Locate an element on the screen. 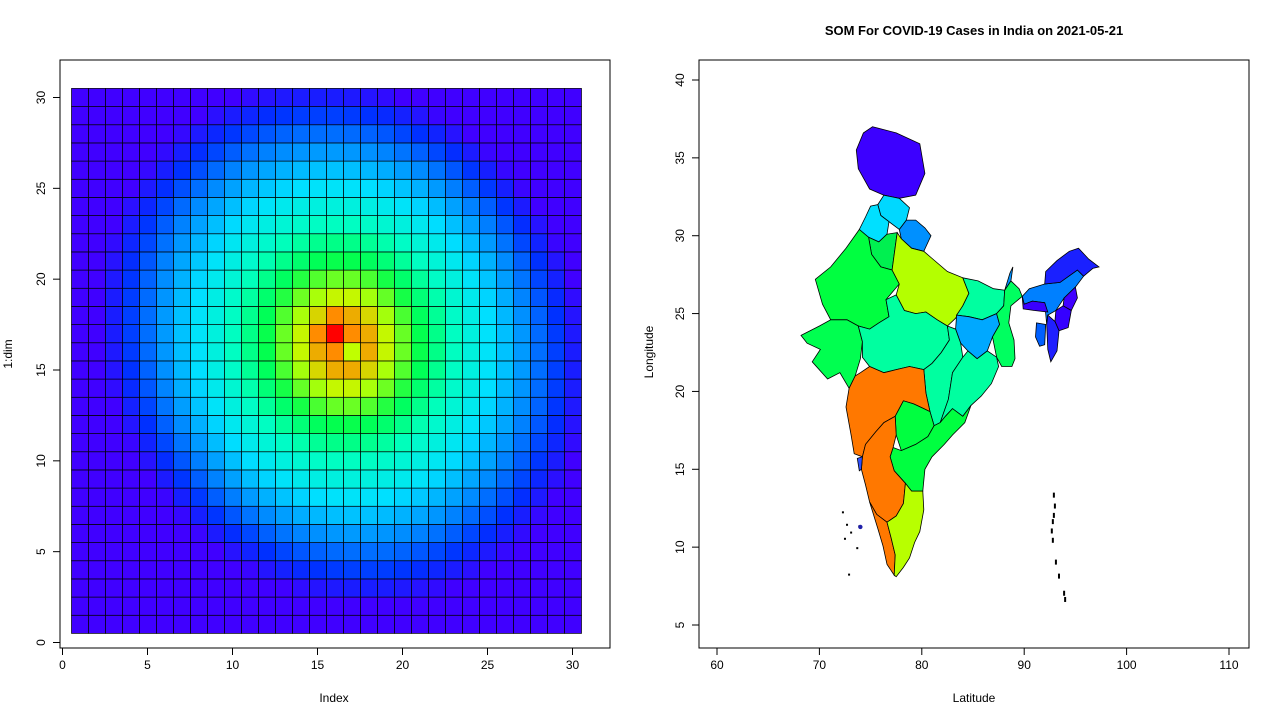 The image size is (1280, 725). heatmap-hot-cell is located at coordinates (318, 334).